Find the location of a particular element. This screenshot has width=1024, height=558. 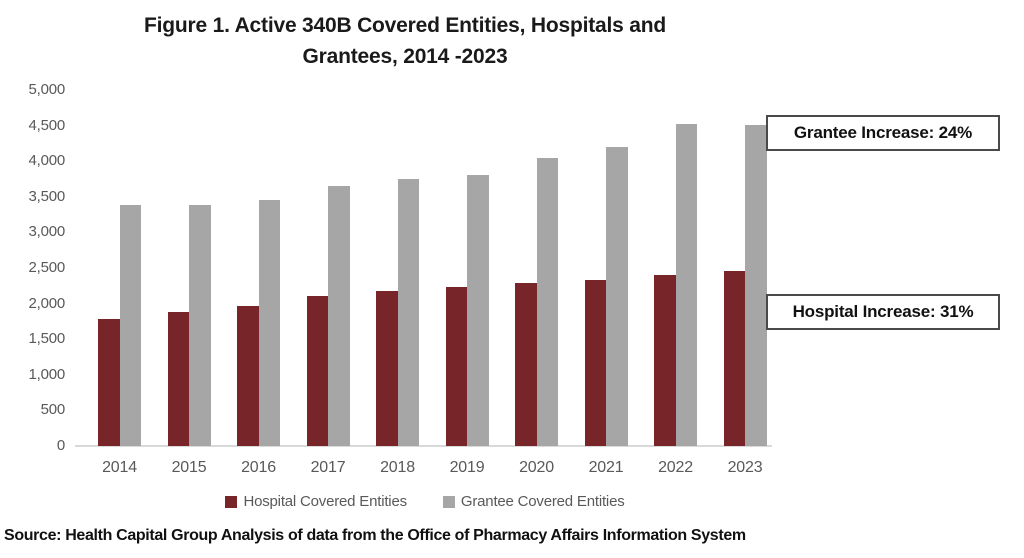

x-axis-line is located at coordinates (423, 446).